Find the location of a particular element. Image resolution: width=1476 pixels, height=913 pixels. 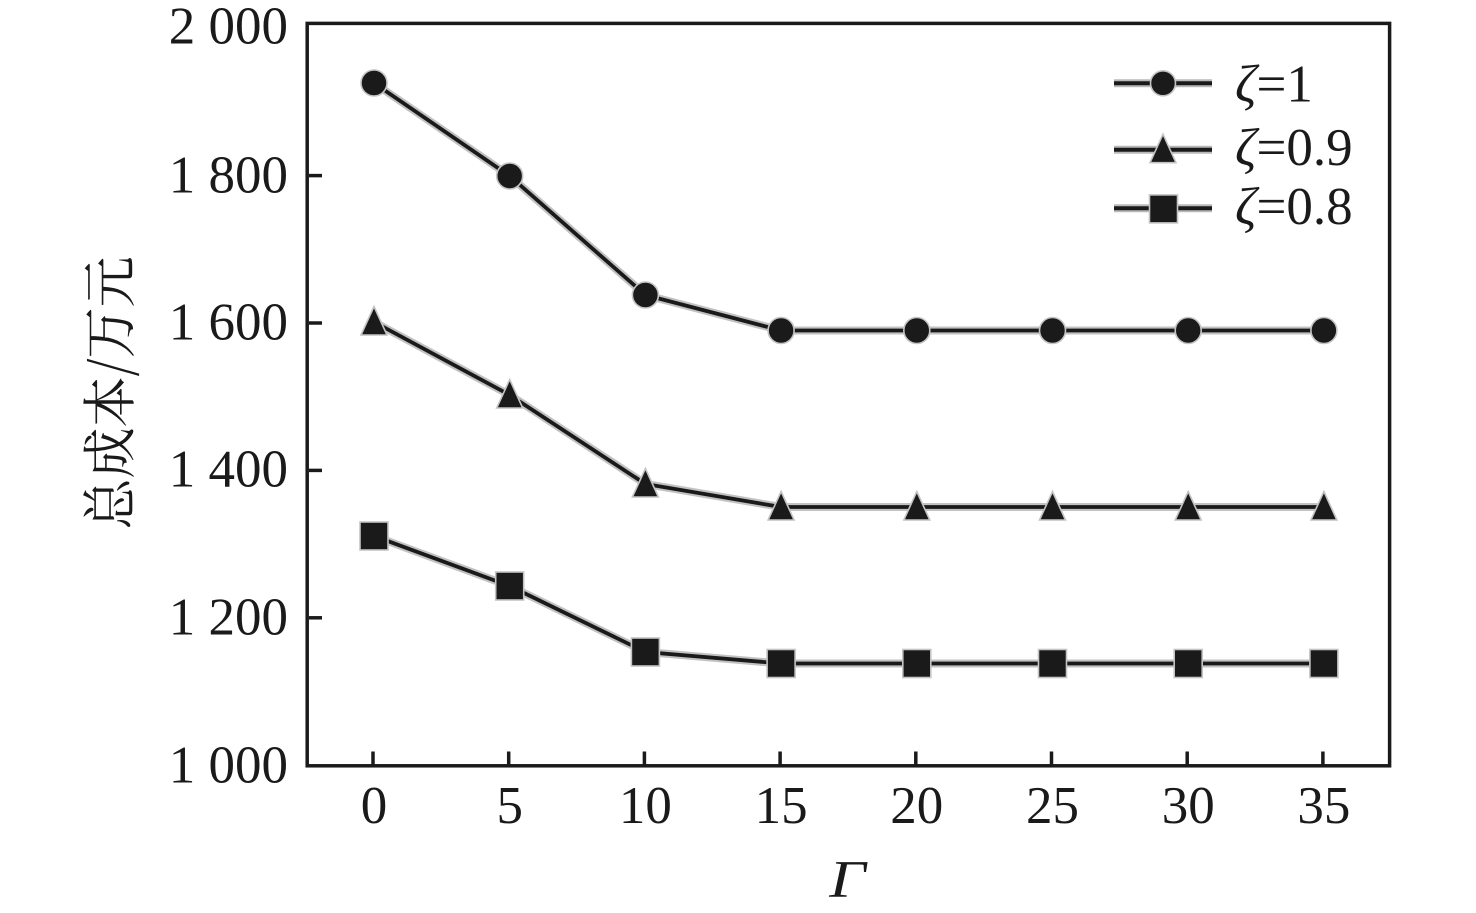

svg-text: 1 600 is located at coordinates (228, 323).